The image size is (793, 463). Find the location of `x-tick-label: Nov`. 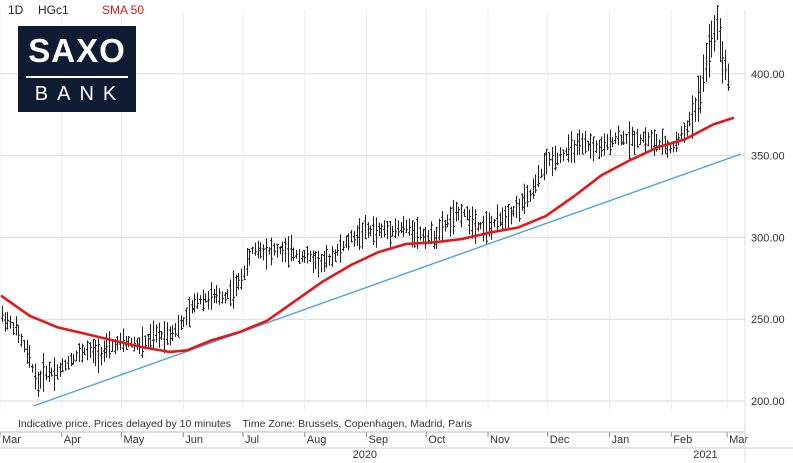

x-tick-label: Nov is located at coordinates (500, 440).